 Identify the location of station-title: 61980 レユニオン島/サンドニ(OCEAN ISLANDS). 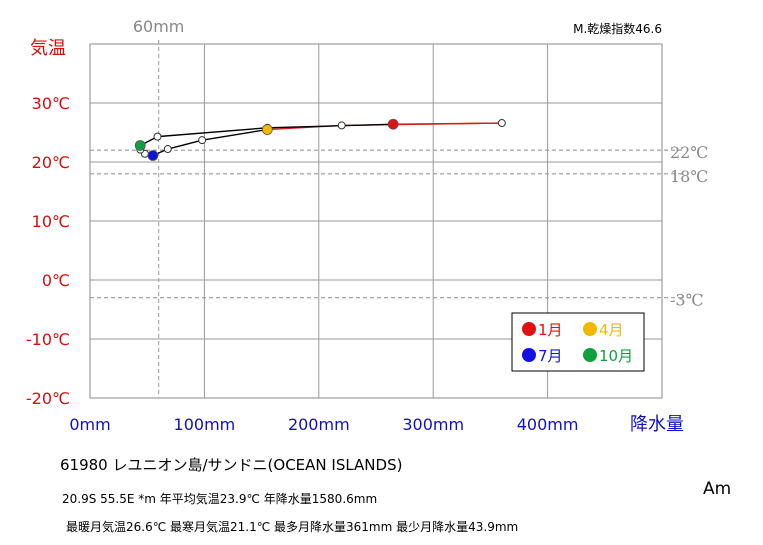
(231, 465).